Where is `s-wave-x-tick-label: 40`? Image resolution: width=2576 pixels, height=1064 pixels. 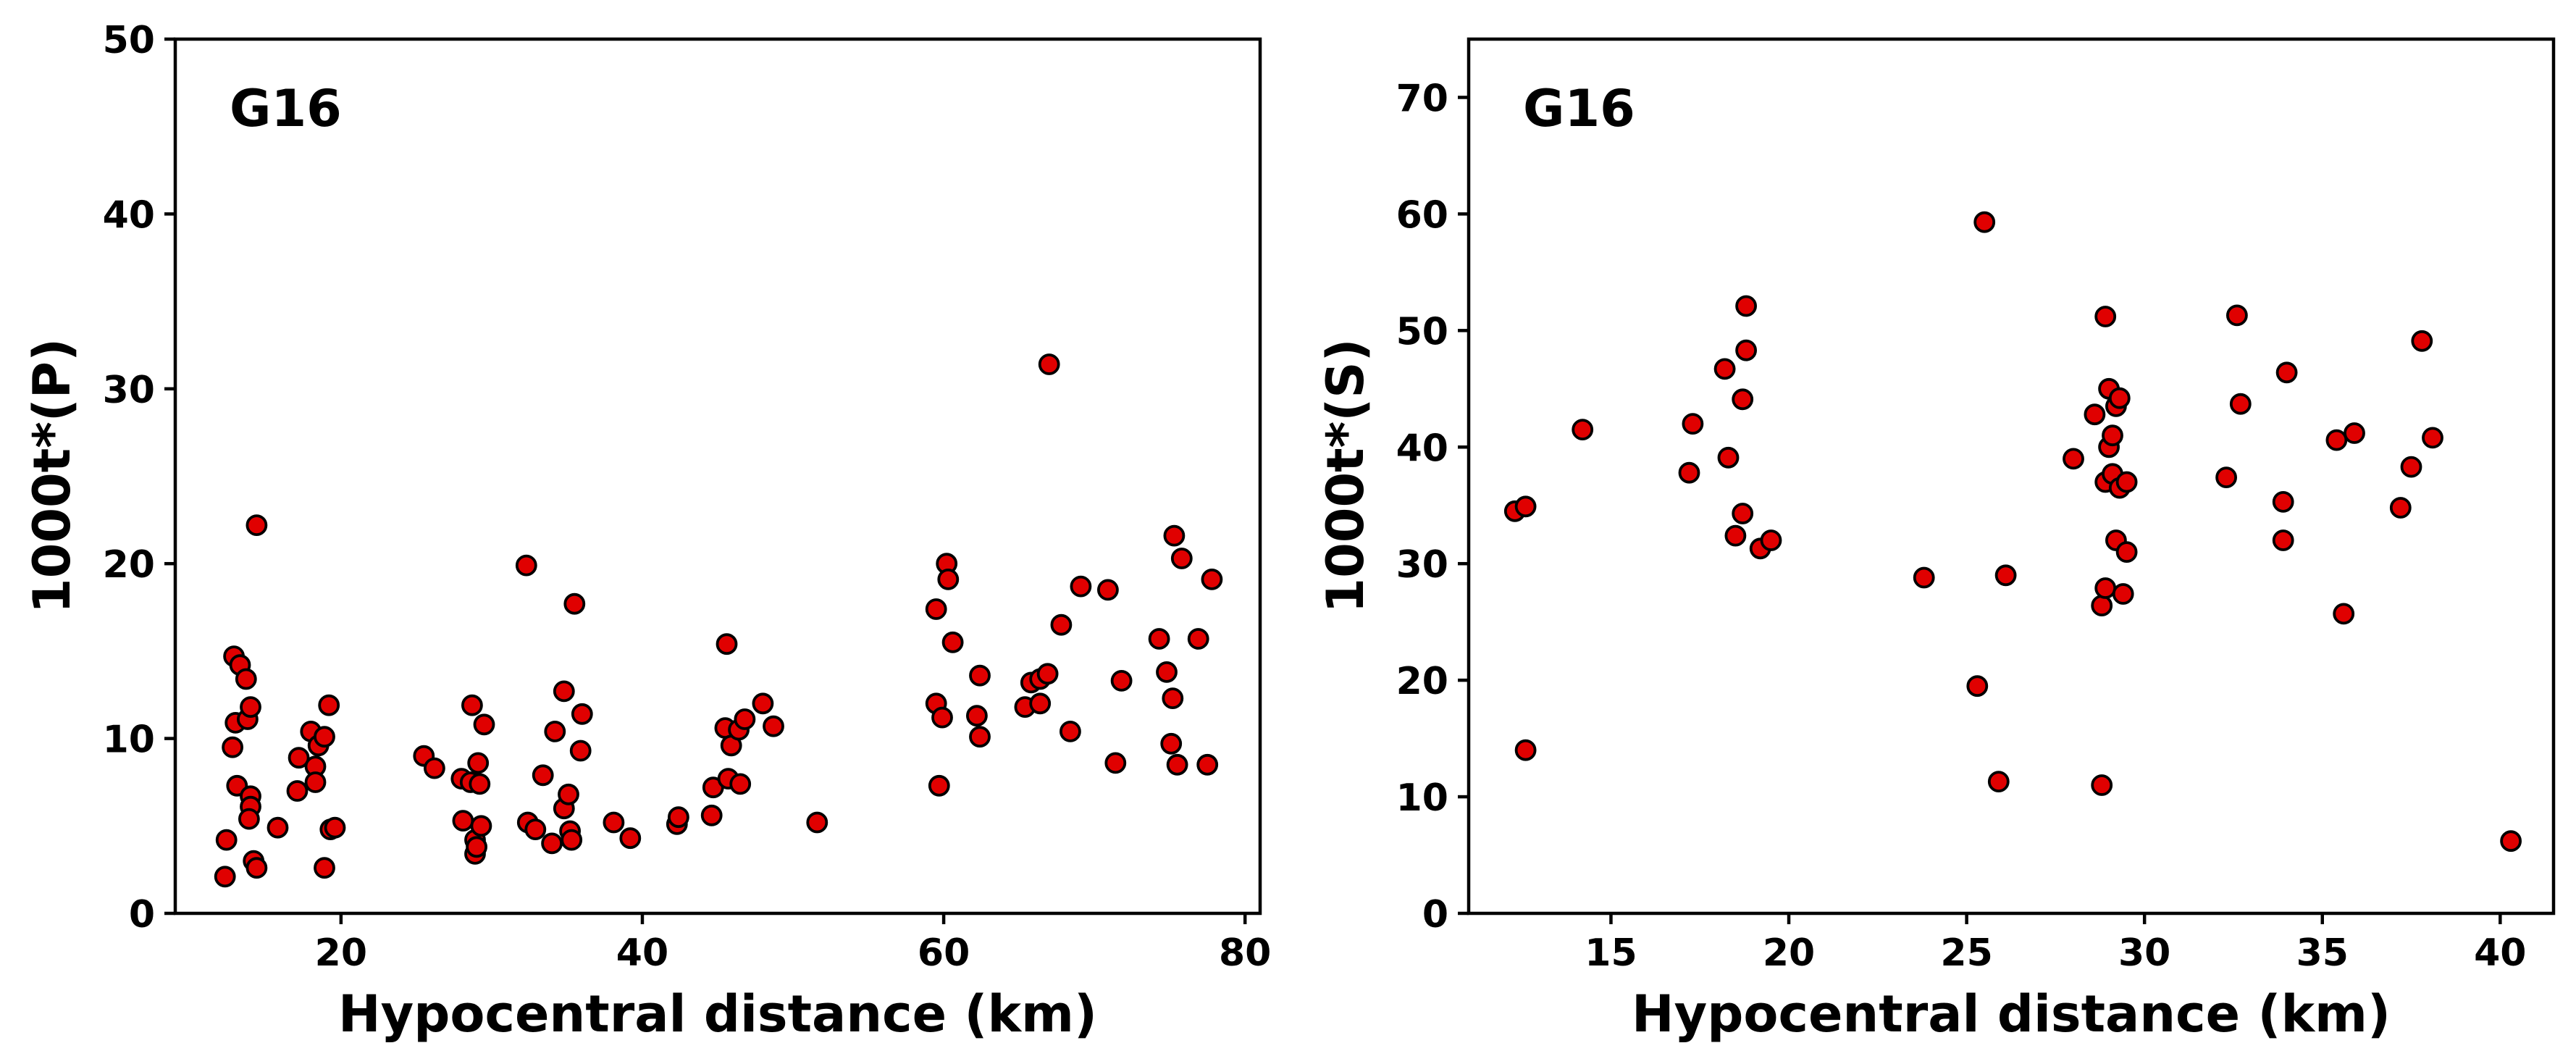
s-wave-x-tick-label: 40 is located at coordinates (2500, 953).